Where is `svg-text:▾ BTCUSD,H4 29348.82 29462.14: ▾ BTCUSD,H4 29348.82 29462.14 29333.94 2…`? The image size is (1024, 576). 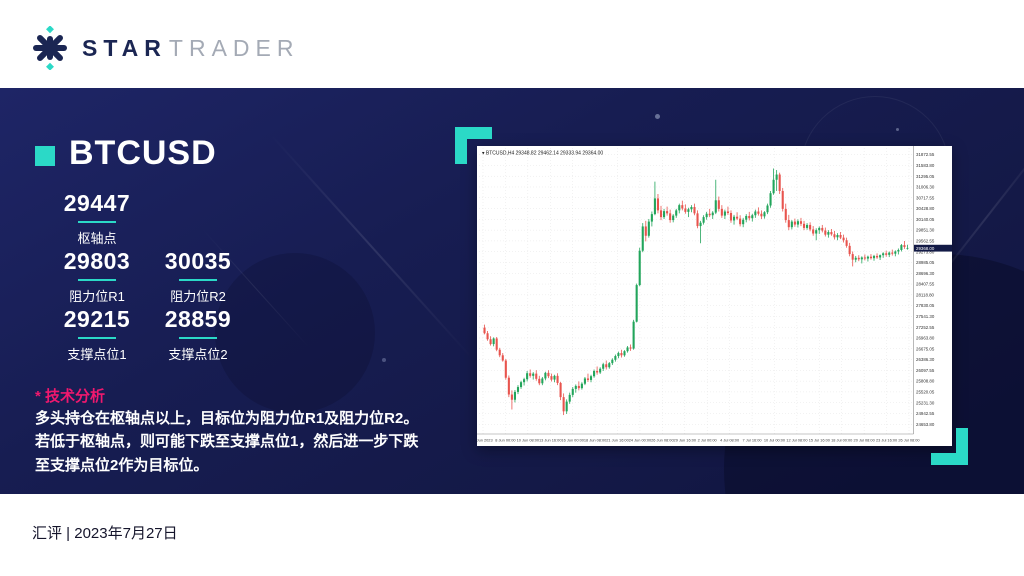 svg-text:▾ BTCUSD,H4 29348.82 29462.14: ▾ BTCUSD,H4 29348.82 29462.14 29333.94 2… is located at coordinates (542, 154).